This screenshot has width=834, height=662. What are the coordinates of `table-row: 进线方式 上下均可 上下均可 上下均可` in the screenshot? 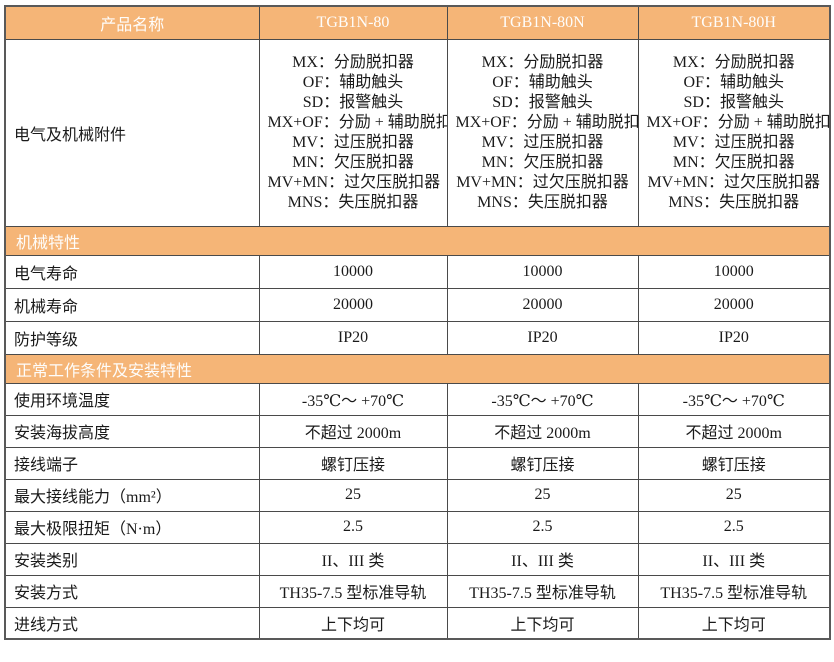 It's located at (417, 623).